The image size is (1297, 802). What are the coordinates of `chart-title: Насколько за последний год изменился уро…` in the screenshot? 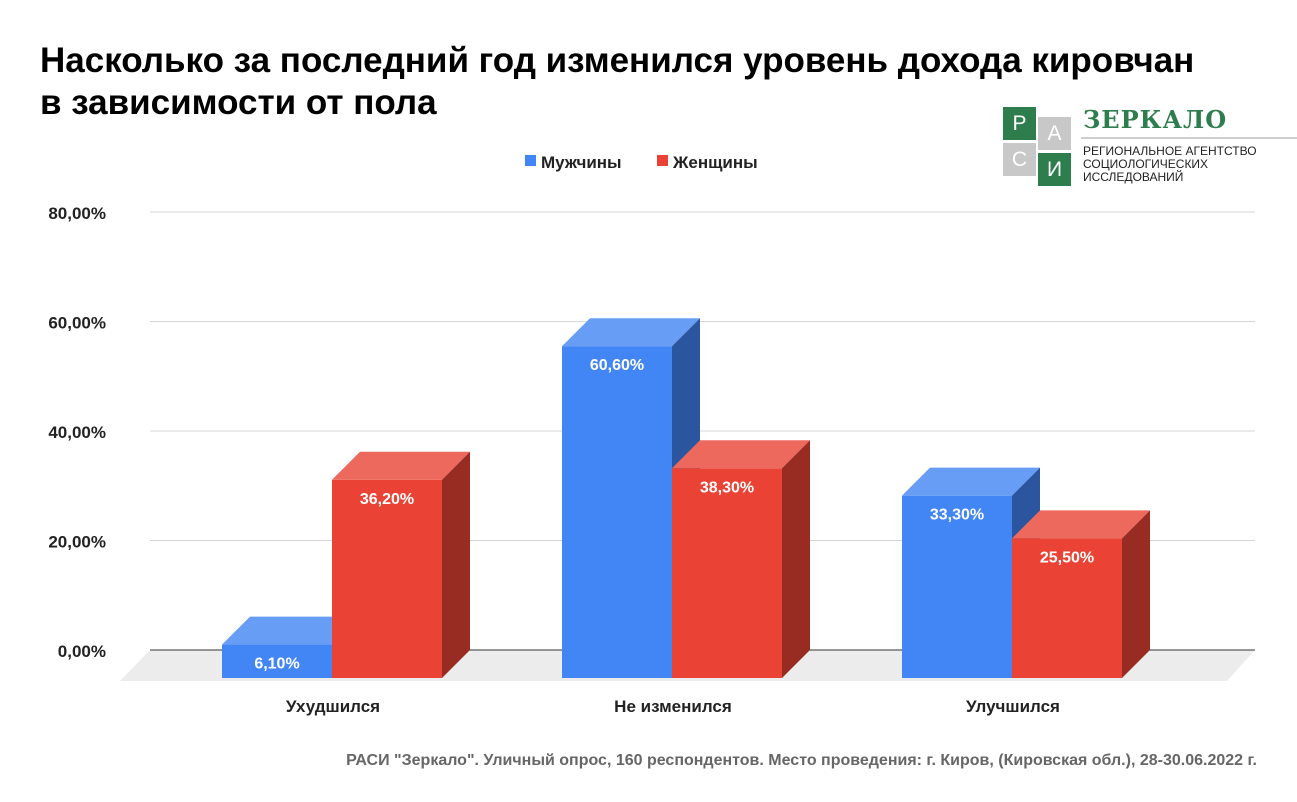 It's located at (650, 82).